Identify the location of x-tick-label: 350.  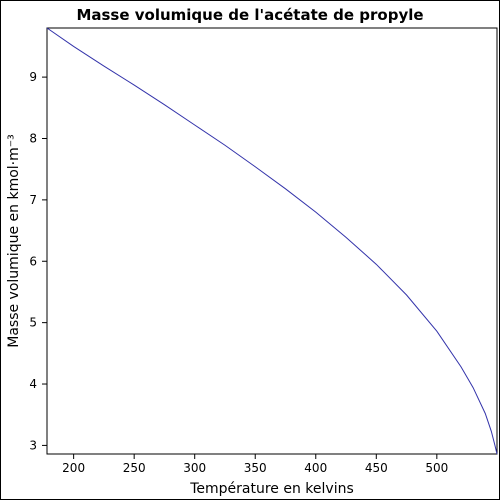
(255, 468).